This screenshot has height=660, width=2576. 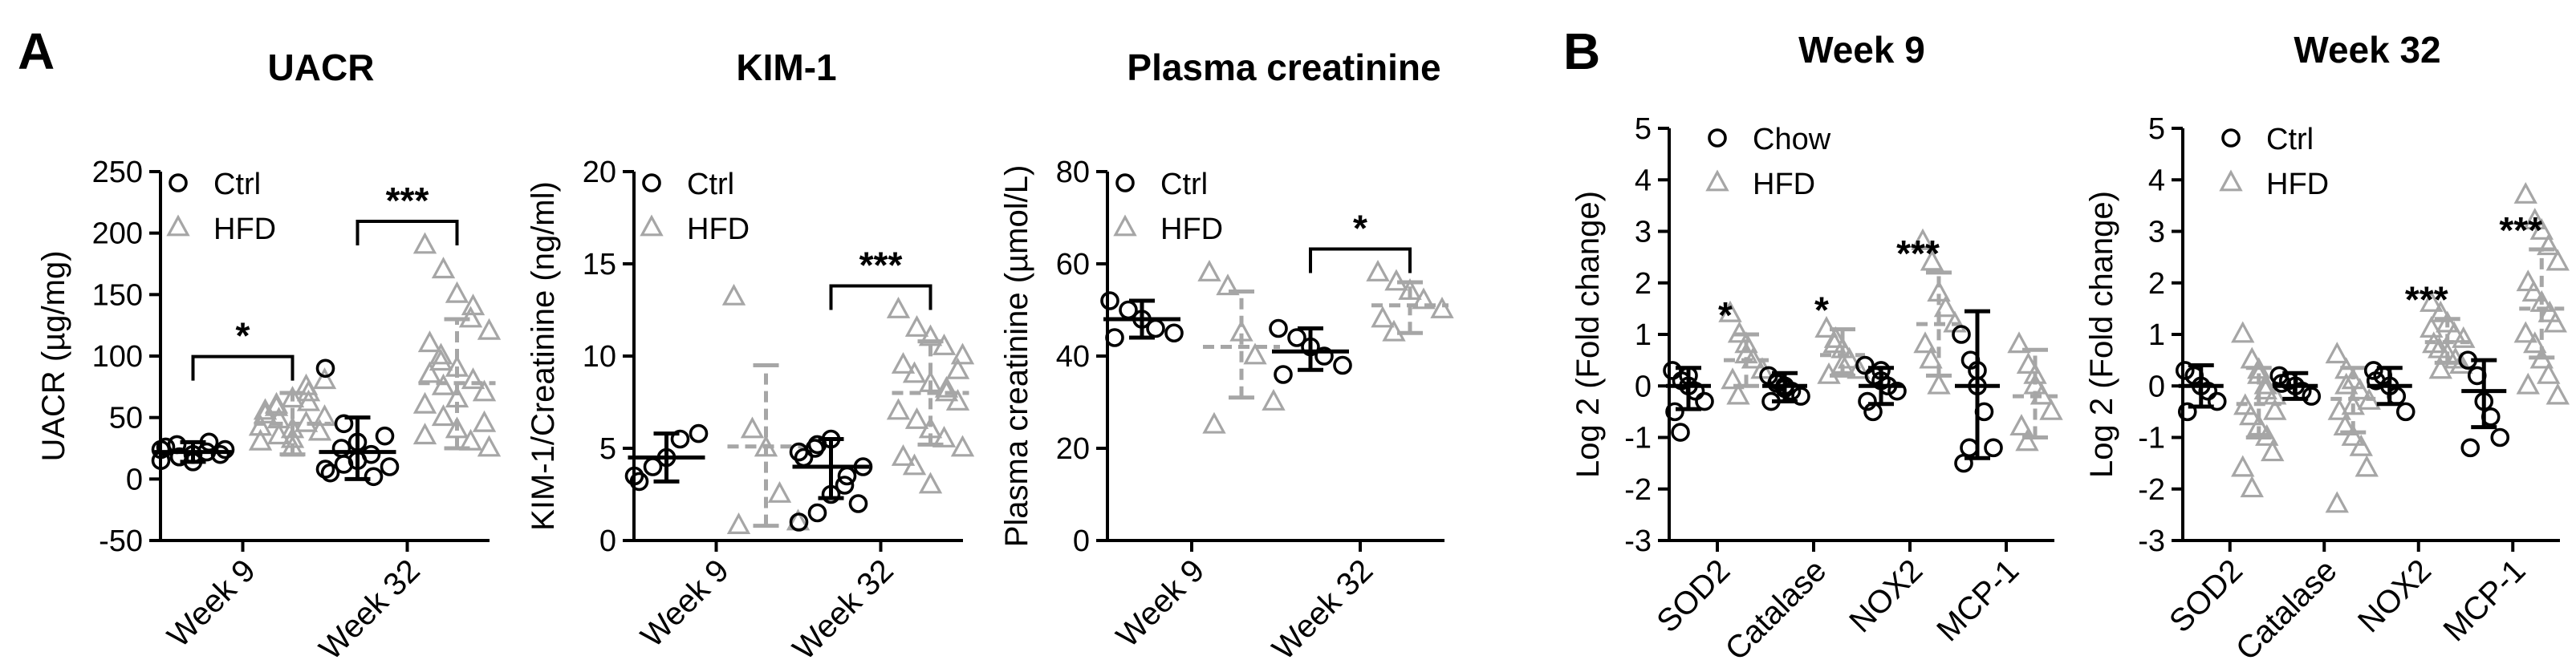 What do you see at coordinates (1283, 67) in the screenshot?
I see `chart-title: Plasma creatinine` at bounding box center [1283, 67].